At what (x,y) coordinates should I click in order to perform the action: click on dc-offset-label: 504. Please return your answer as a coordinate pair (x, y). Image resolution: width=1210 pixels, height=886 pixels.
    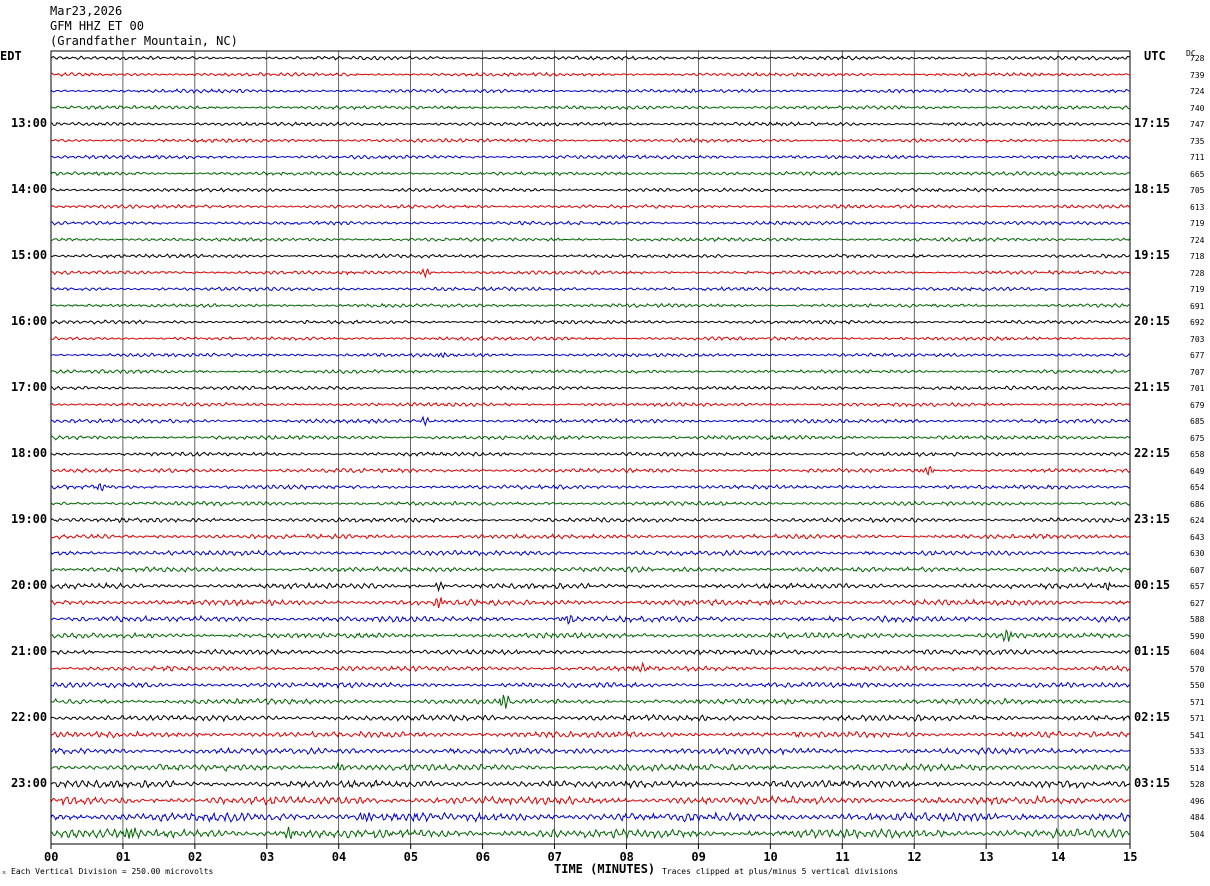
    Looking at the image, I should click on (1197, 834).